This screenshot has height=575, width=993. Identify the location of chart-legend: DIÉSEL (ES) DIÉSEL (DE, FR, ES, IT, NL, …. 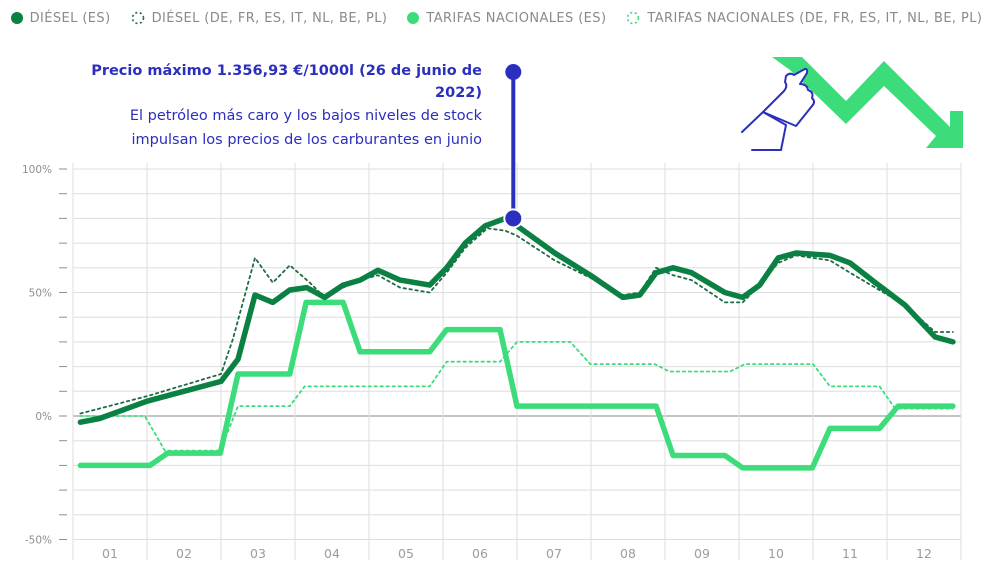
(496, 18).